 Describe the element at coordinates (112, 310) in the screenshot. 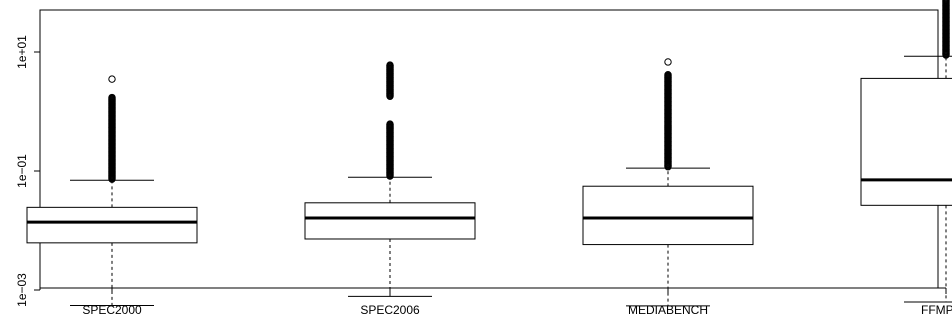

I see `x-category-label: SPEC2000` at that location.